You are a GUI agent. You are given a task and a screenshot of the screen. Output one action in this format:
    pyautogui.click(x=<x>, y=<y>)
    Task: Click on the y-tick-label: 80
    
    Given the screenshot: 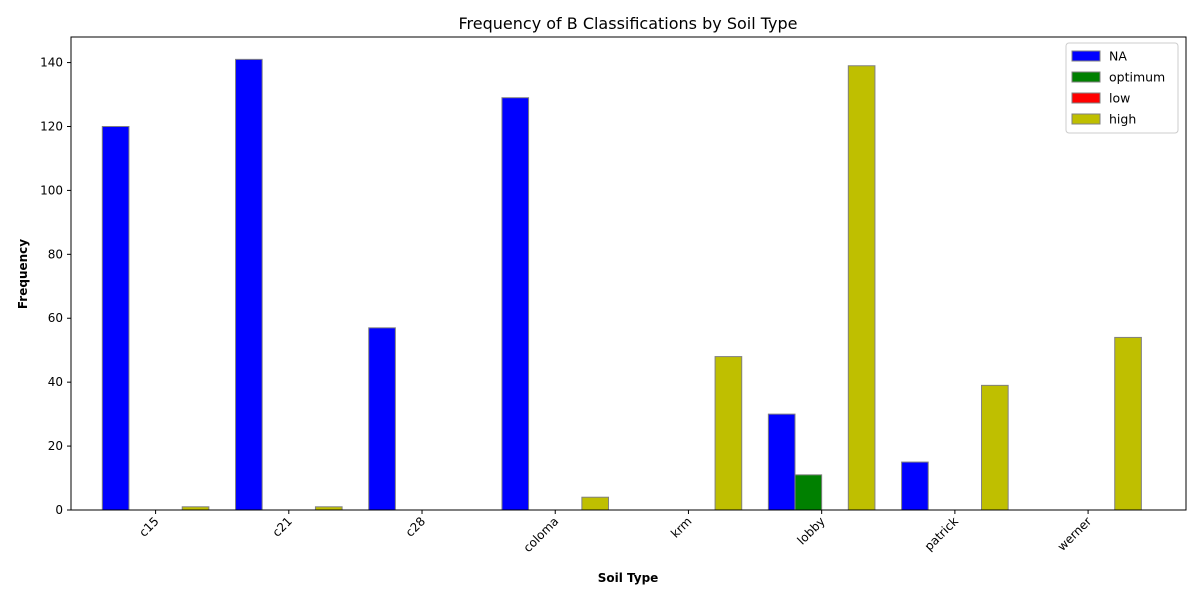 What is the action you would take?
    pyautogui.click(x=55, y=254)
    